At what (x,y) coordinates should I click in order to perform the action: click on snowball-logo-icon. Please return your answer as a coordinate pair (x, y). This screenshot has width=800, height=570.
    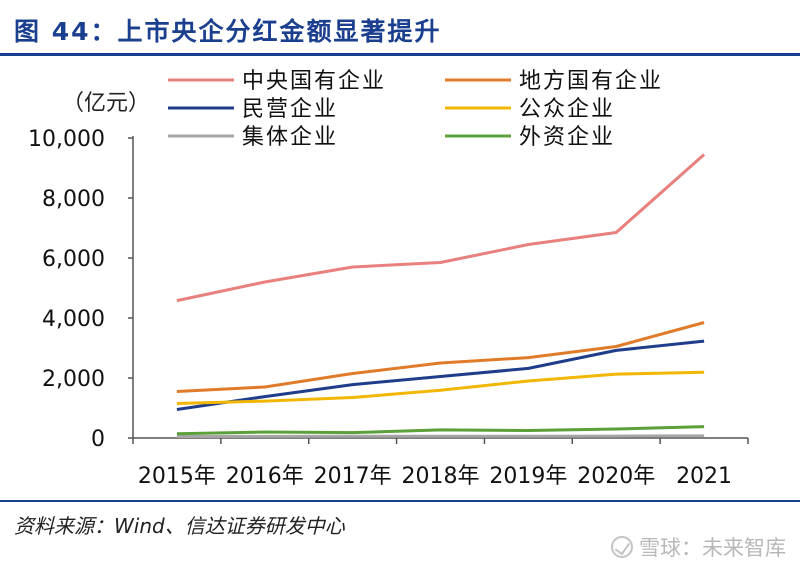
    Looking at the image, I should click on (622, 547).